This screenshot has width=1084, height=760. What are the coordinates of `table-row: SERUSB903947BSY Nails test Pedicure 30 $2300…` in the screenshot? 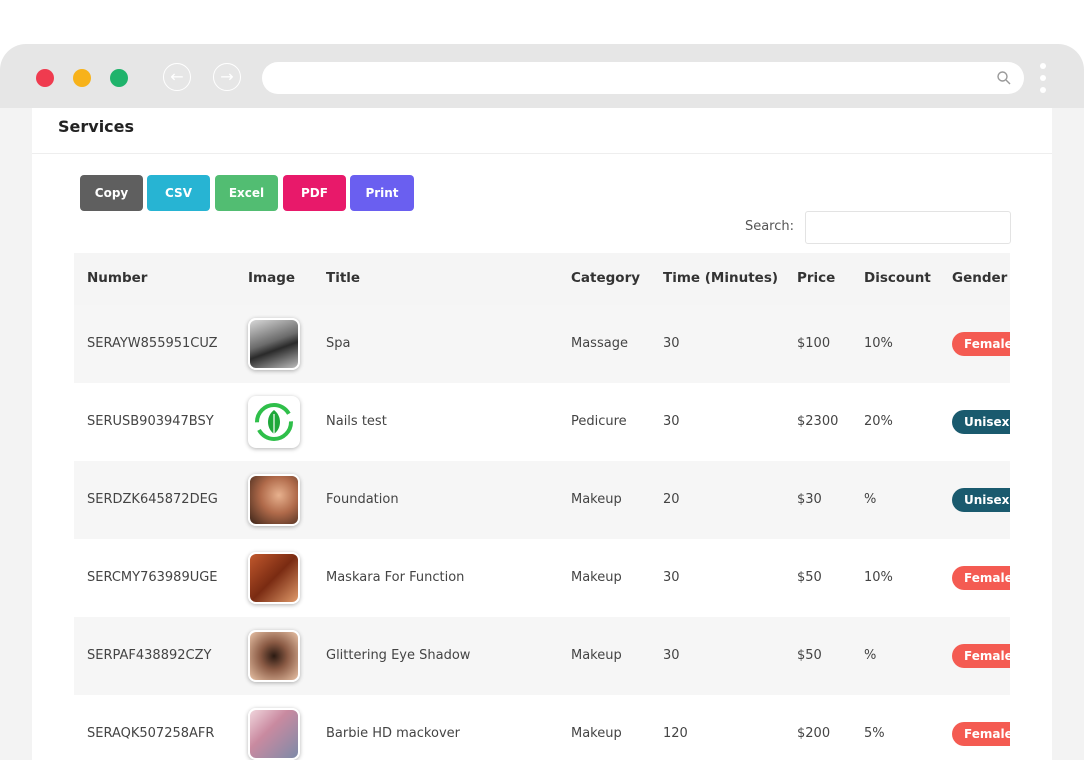 It's located at (542, 422).